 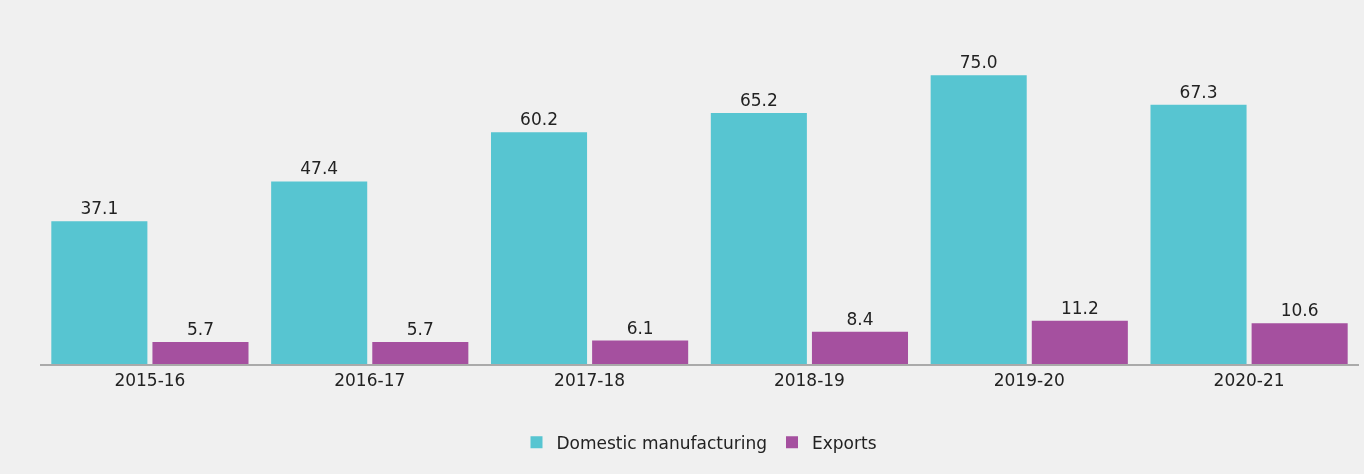 What do you see at coordinates (1198, 91) in the screenshot?
I see `data-label: 67.3` at bounding box center [1198, 91].